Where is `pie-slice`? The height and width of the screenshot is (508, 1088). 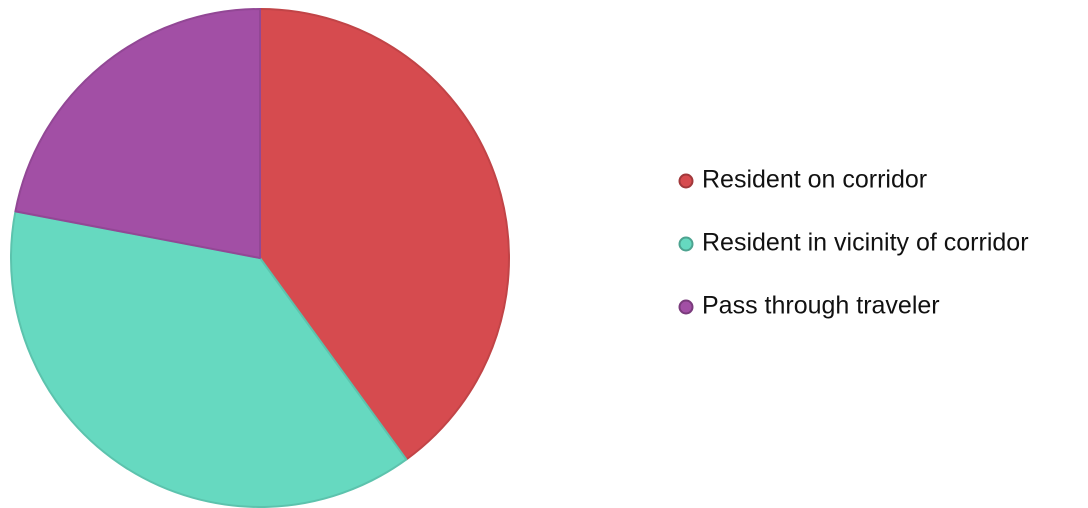
pie-slice is located at coordinates (137, 133).